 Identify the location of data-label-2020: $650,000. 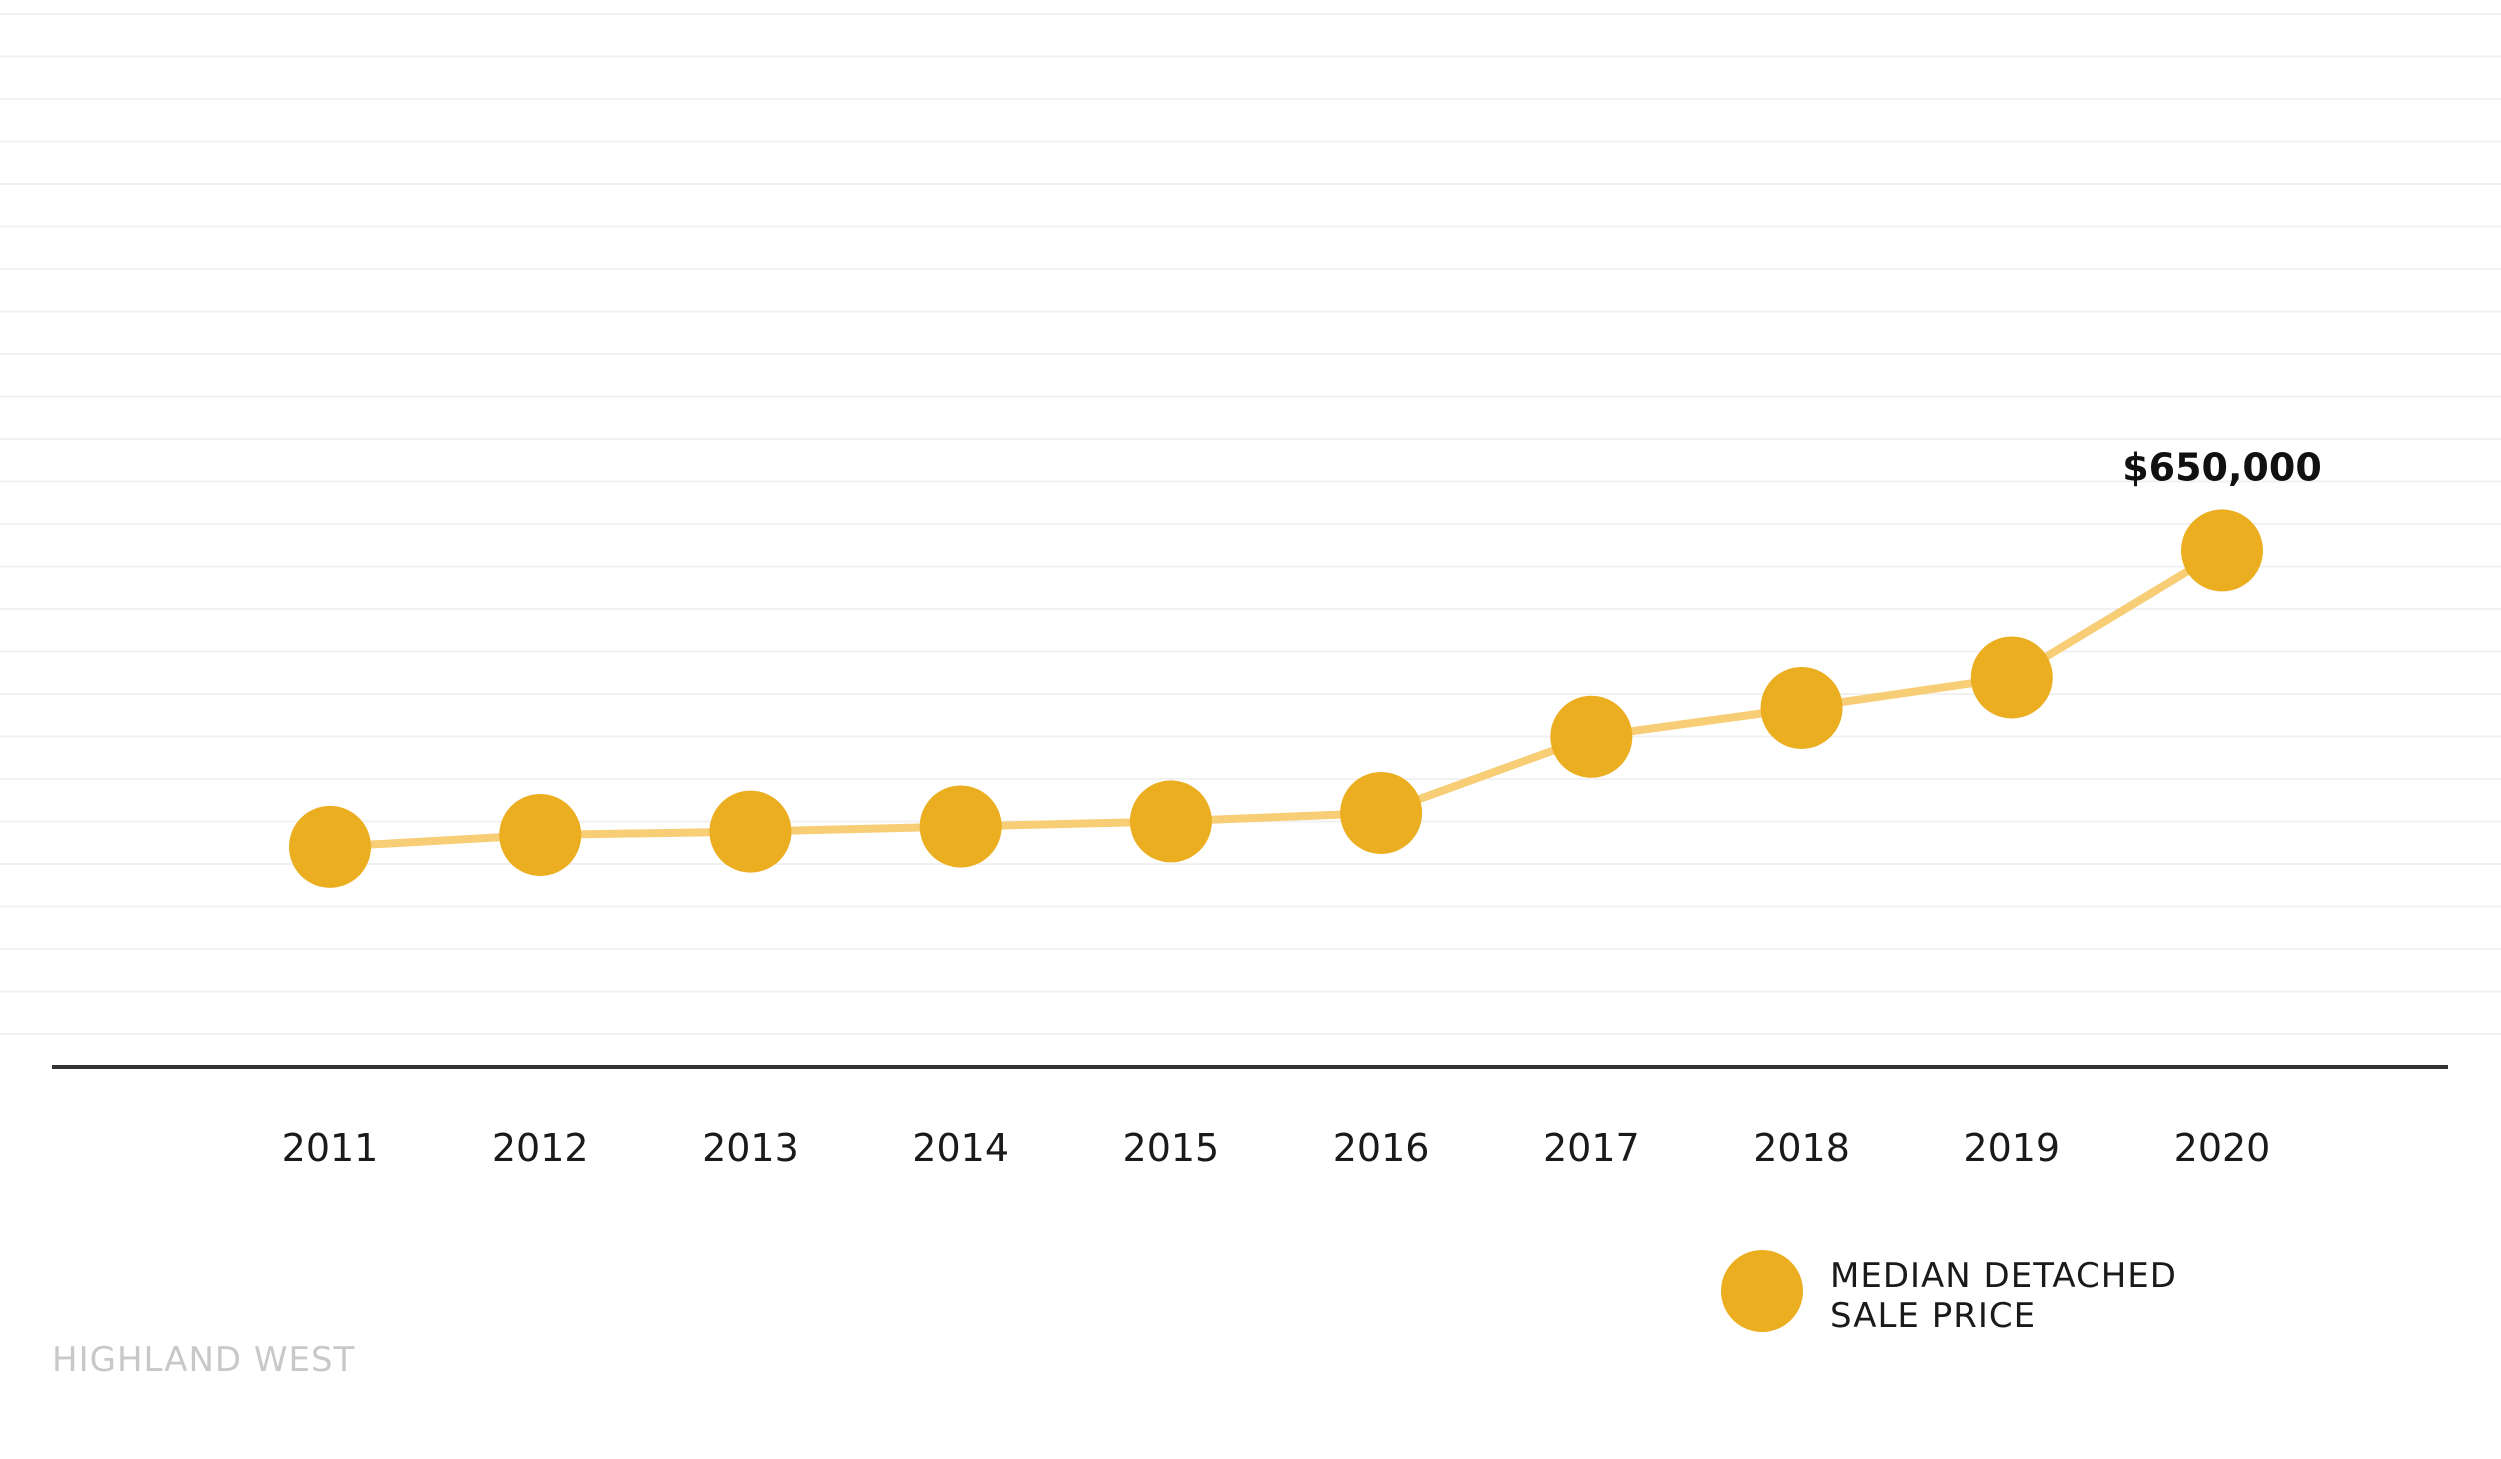
(2222, 467).